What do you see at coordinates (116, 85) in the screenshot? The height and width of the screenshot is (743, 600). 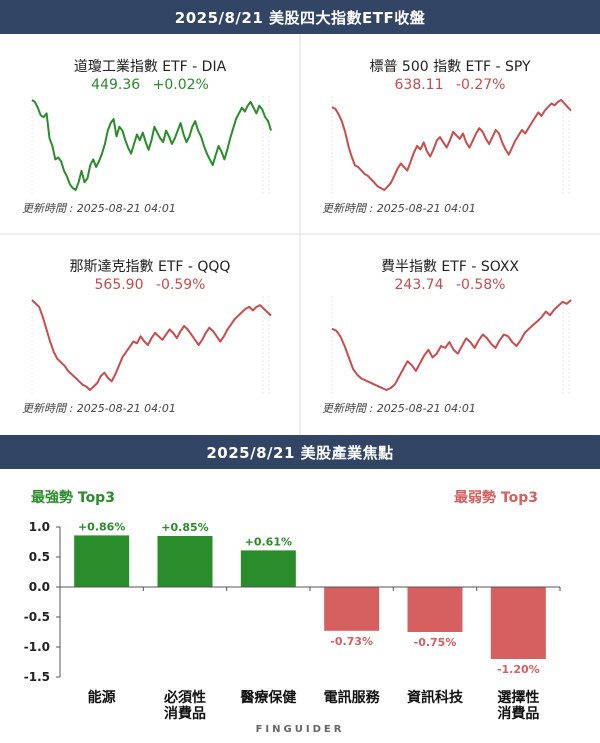 I see `panel-price: 449.36` at bounding box center [116, 85].